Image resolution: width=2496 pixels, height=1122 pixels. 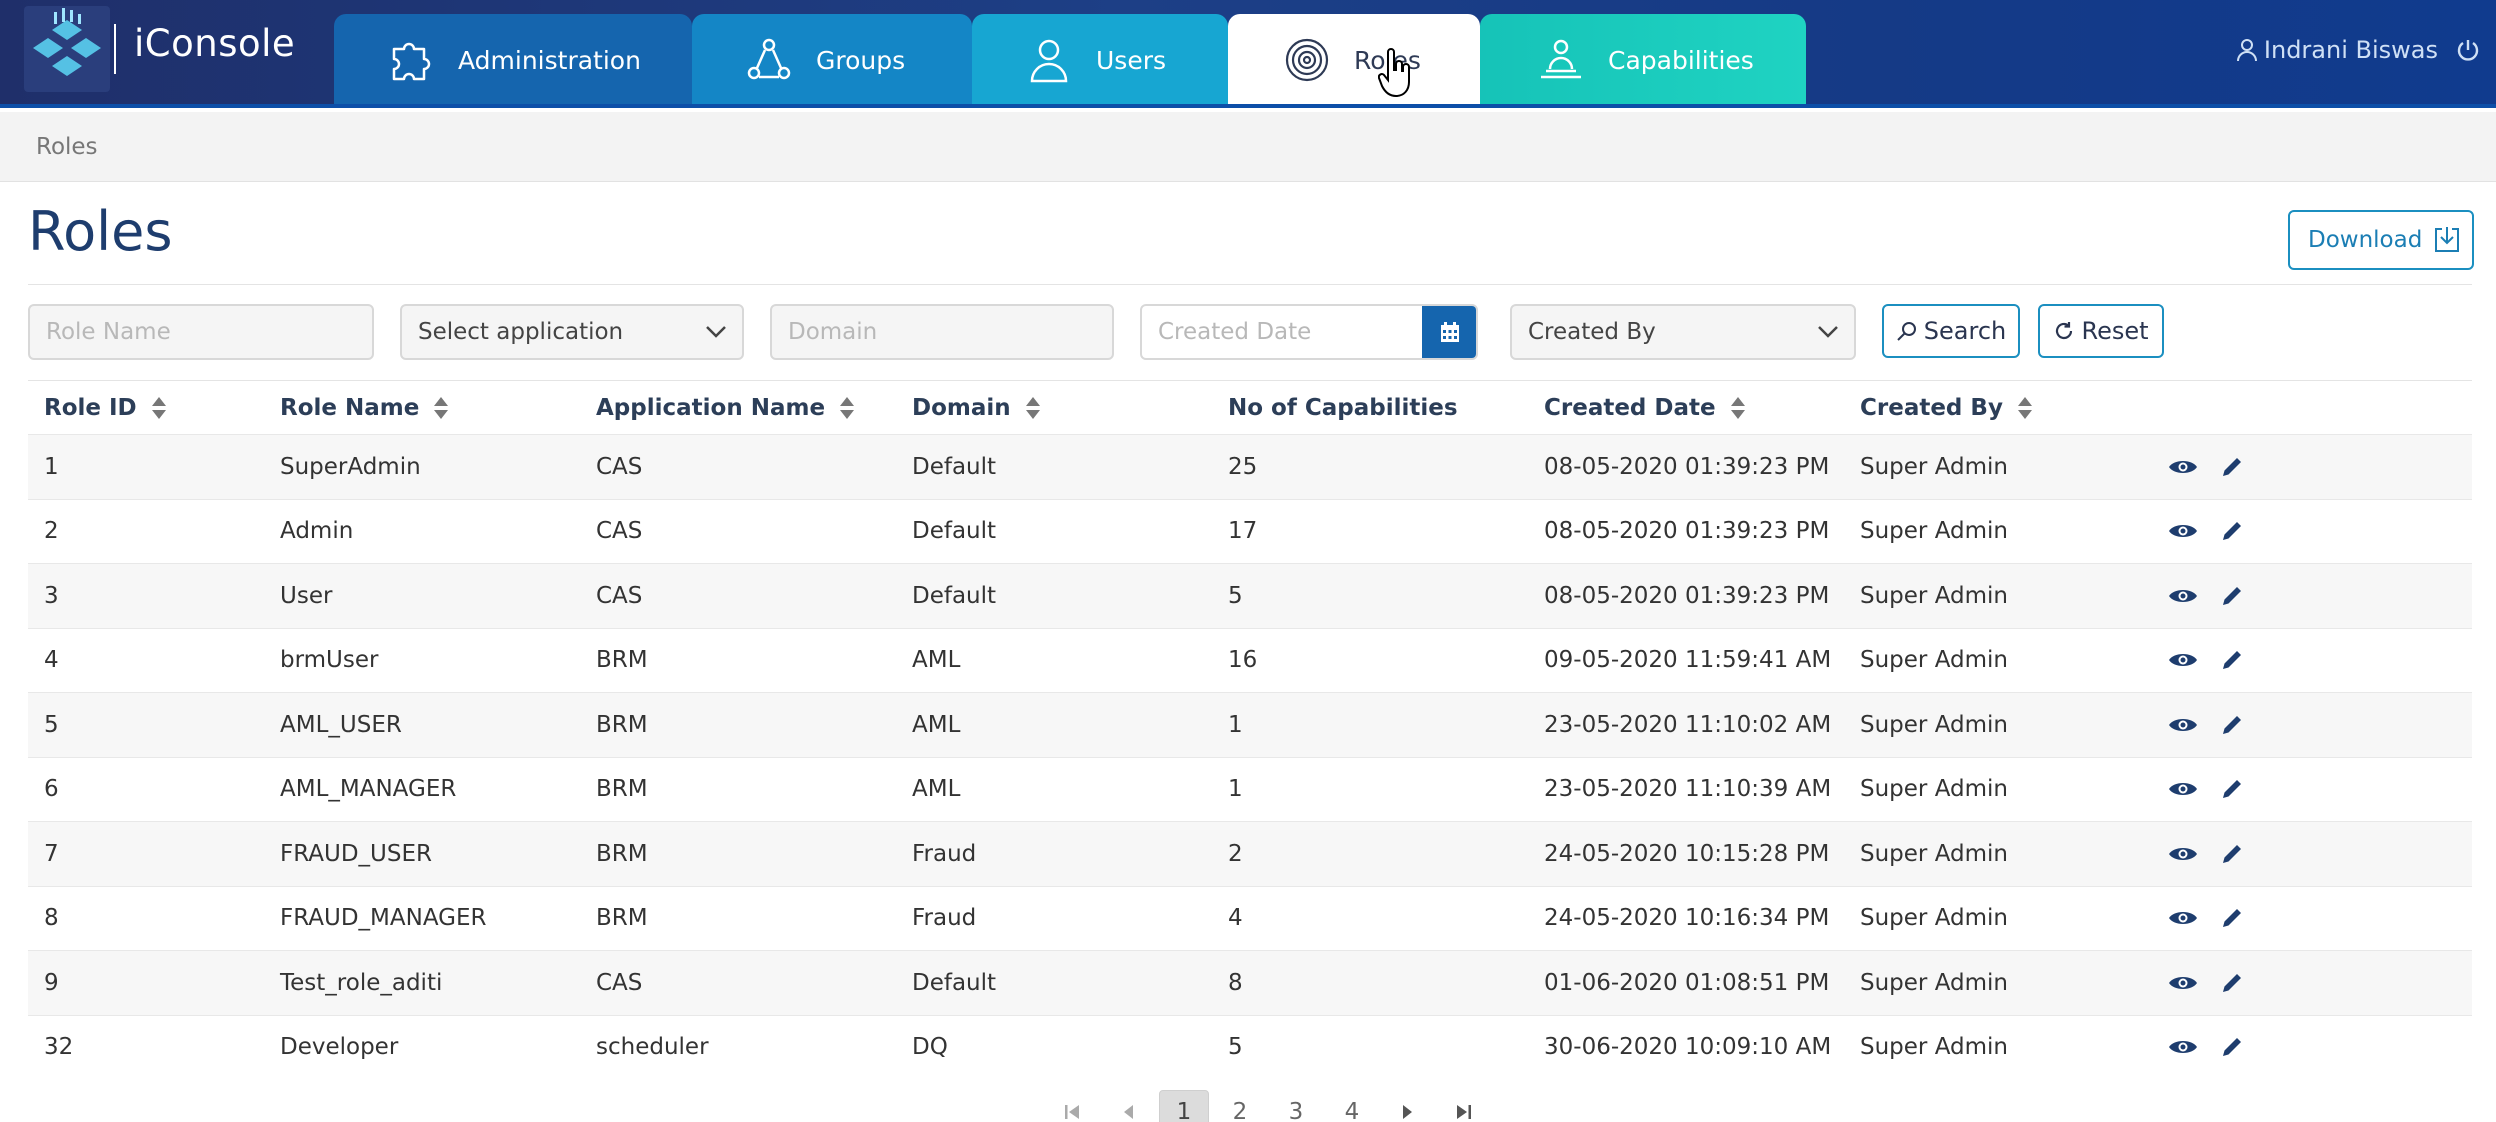 What do you see at coordinates (832, 60) in the screenshot?
I see `tab-groups: Groups` at bounding box center [832, 60].